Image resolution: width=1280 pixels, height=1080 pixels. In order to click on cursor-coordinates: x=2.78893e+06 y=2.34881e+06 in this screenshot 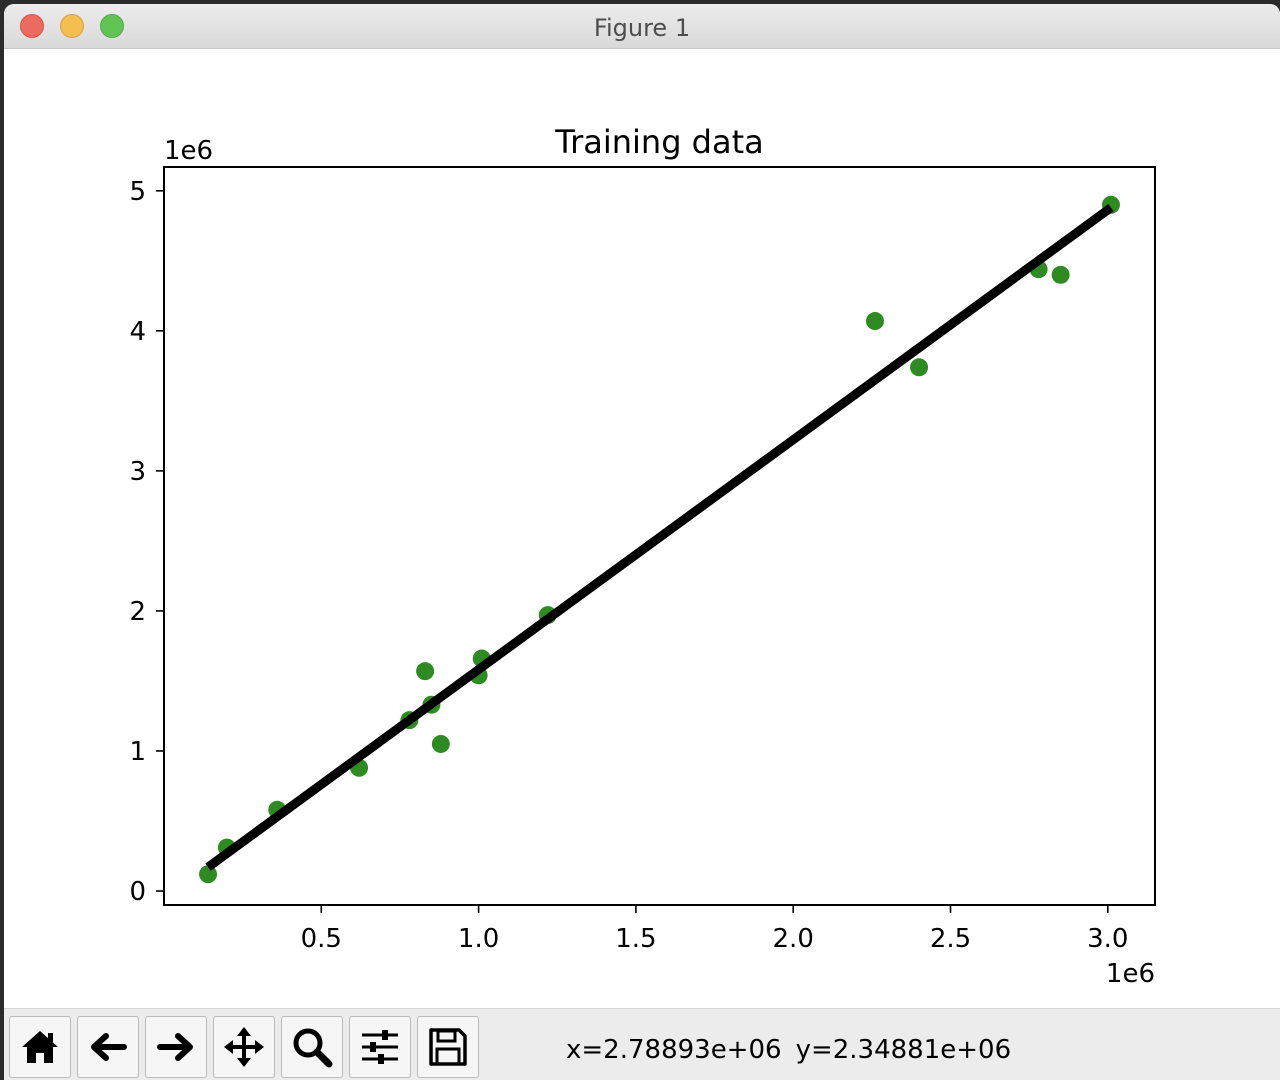, I will do `click(795, 1050)`.